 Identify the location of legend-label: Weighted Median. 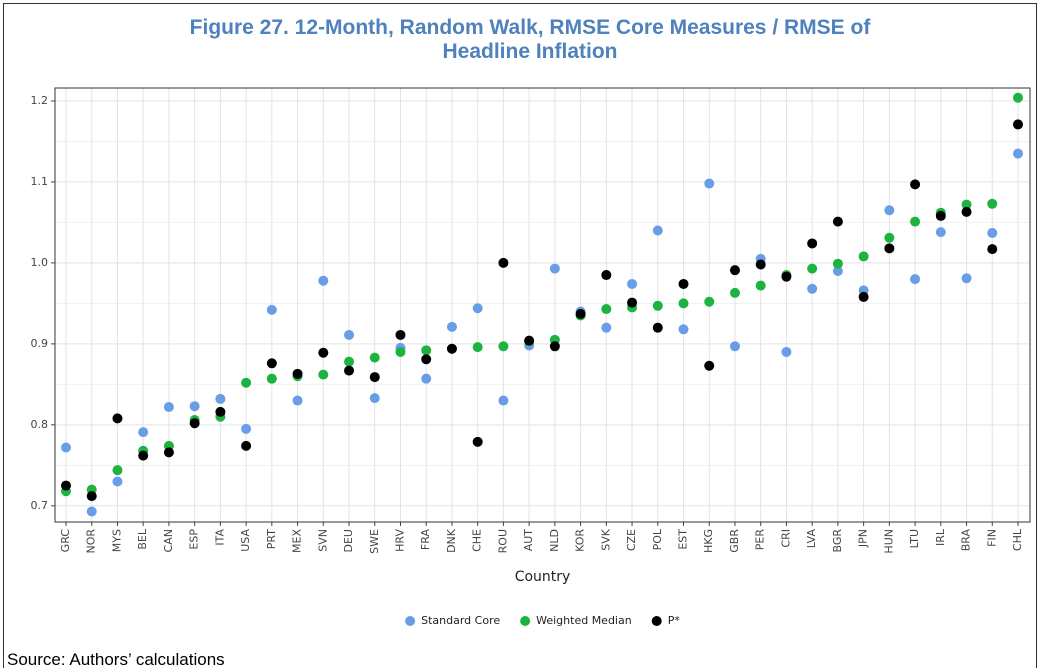
(584, 620).